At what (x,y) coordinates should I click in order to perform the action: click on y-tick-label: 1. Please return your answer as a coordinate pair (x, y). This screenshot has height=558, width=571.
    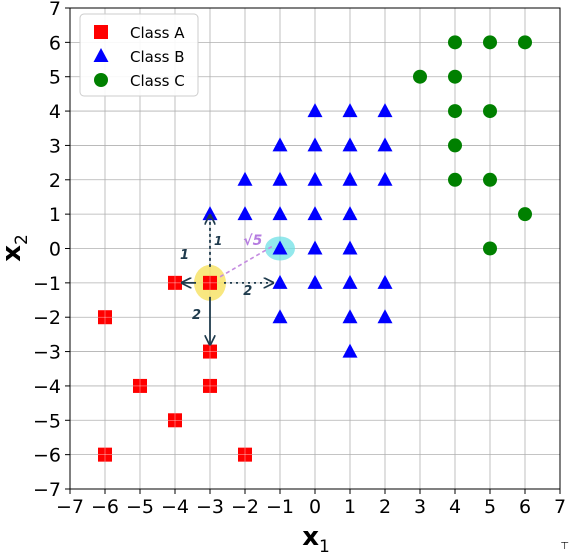
    Looking at the image, I should click on (55, 215).